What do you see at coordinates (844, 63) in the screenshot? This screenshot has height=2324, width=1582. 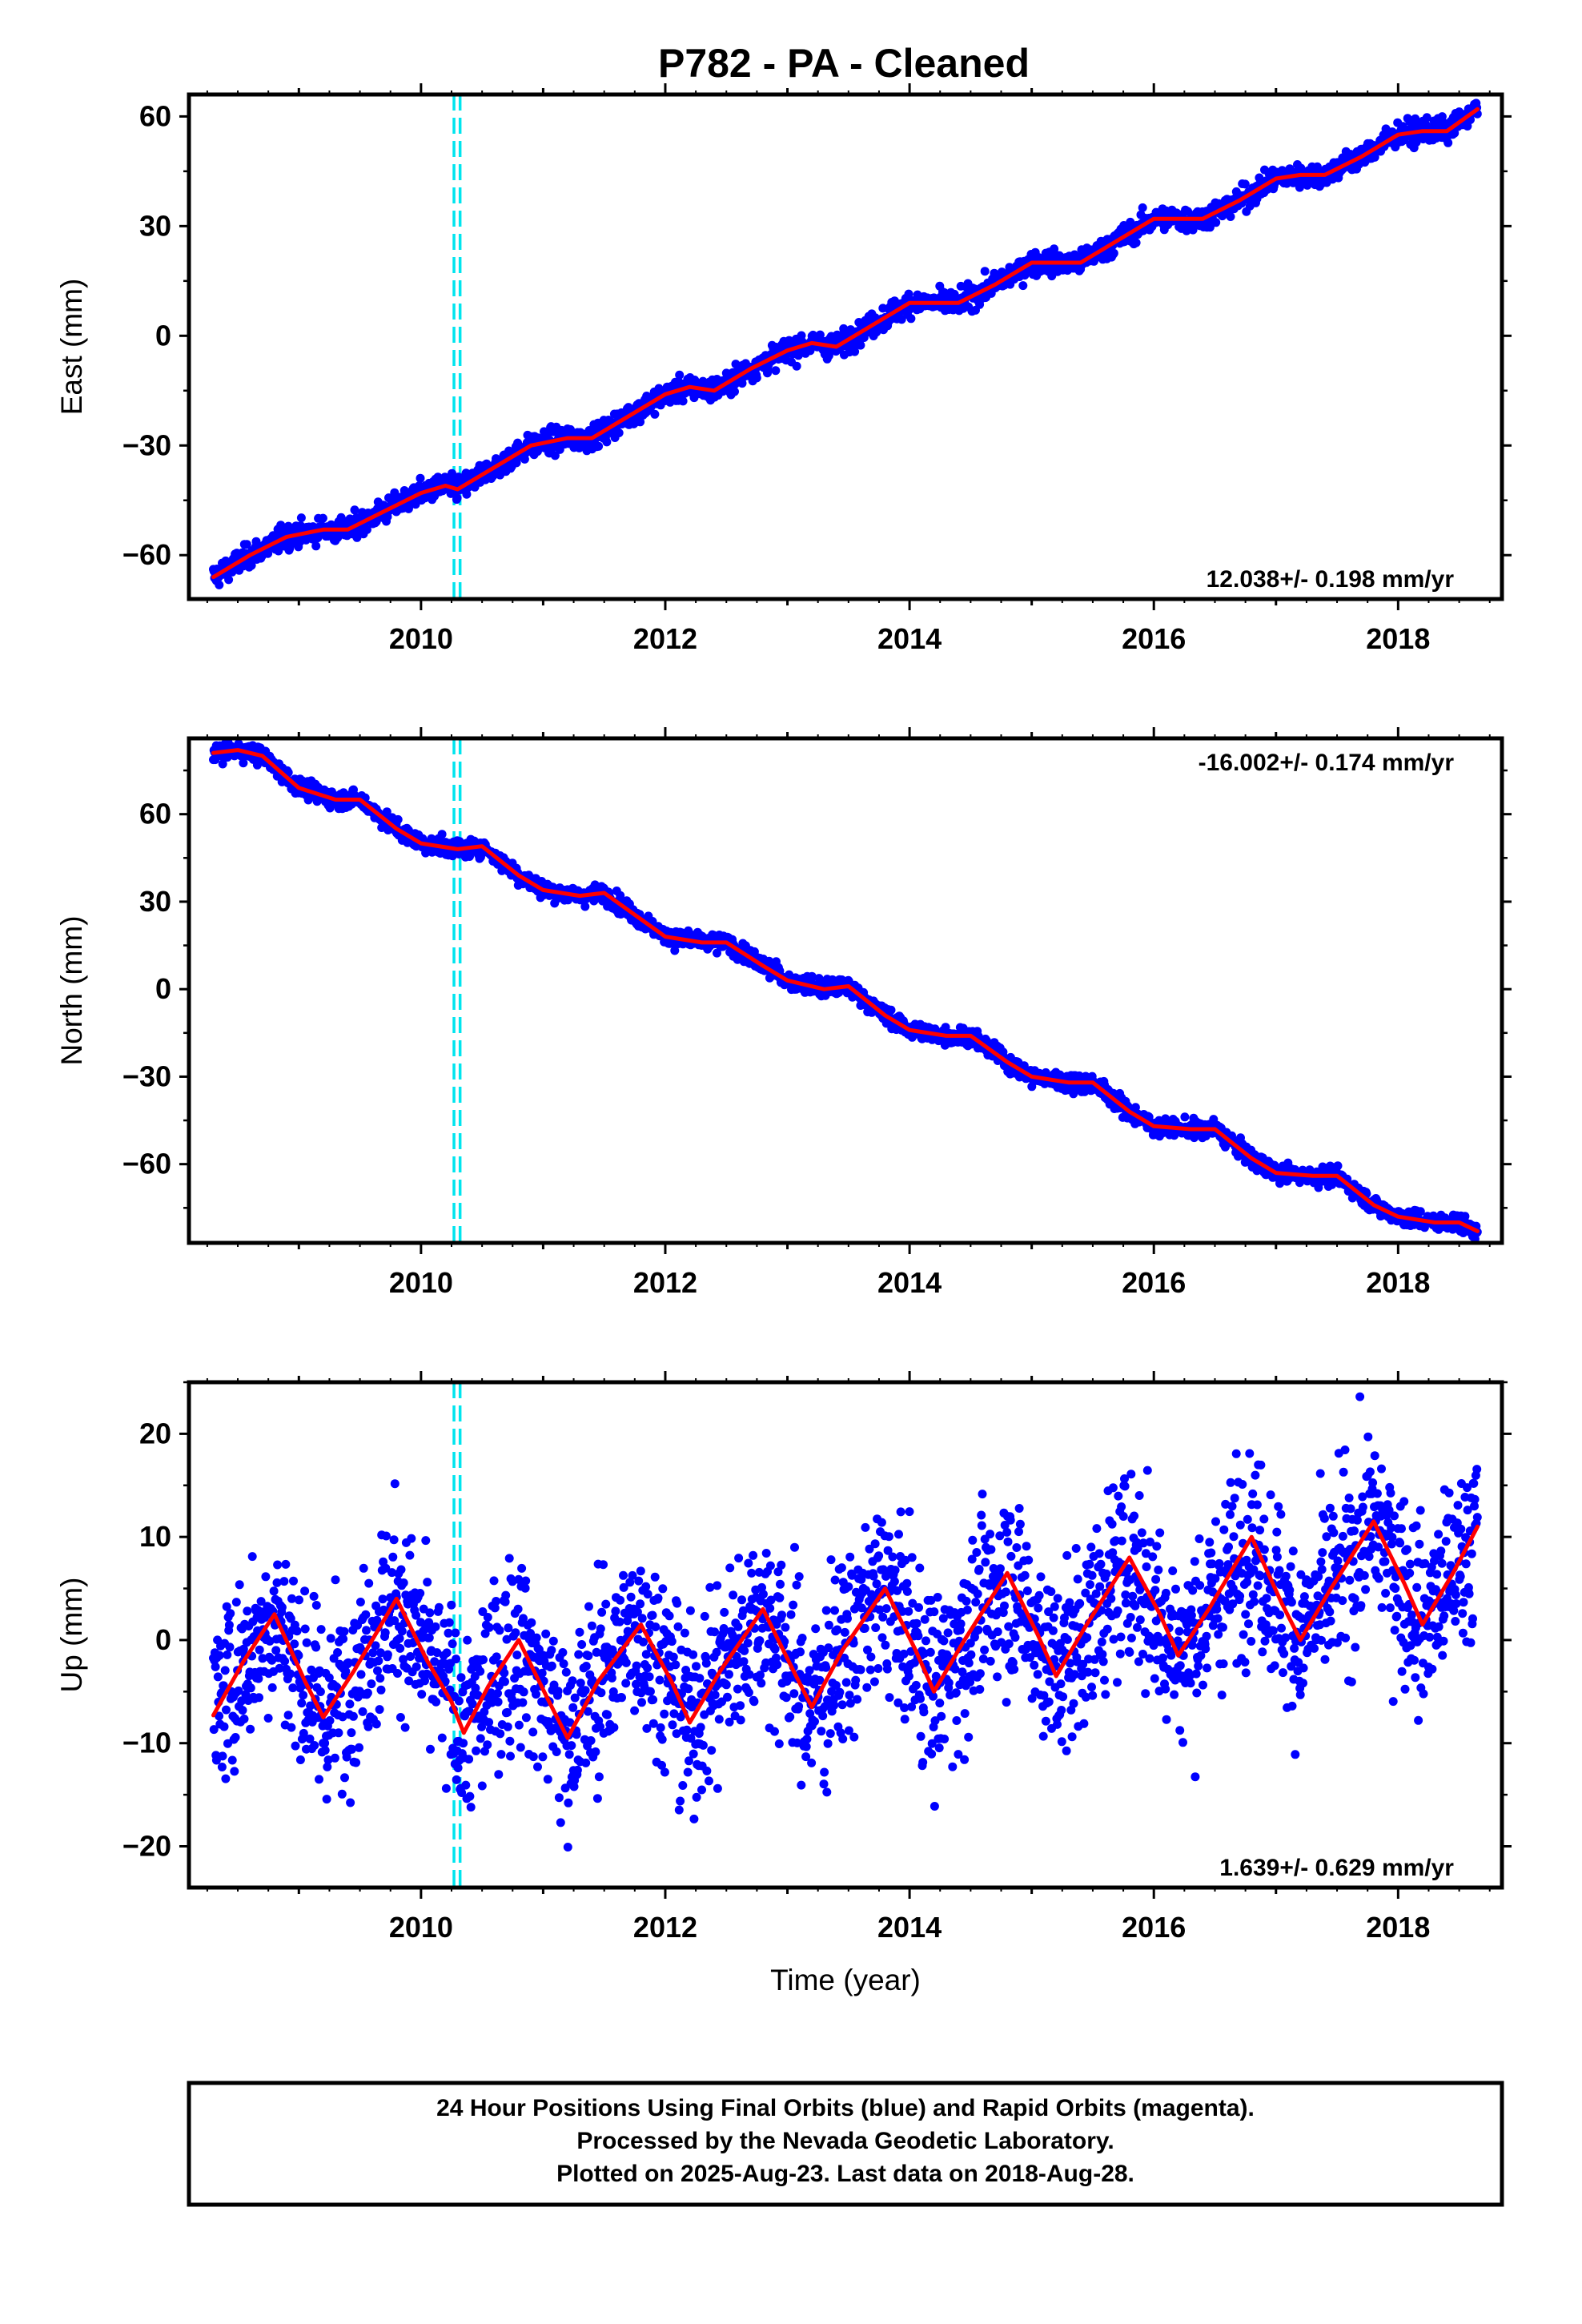 I see `chart-title: P782 - PA - Cleaned` at bounding box center [844, 63].